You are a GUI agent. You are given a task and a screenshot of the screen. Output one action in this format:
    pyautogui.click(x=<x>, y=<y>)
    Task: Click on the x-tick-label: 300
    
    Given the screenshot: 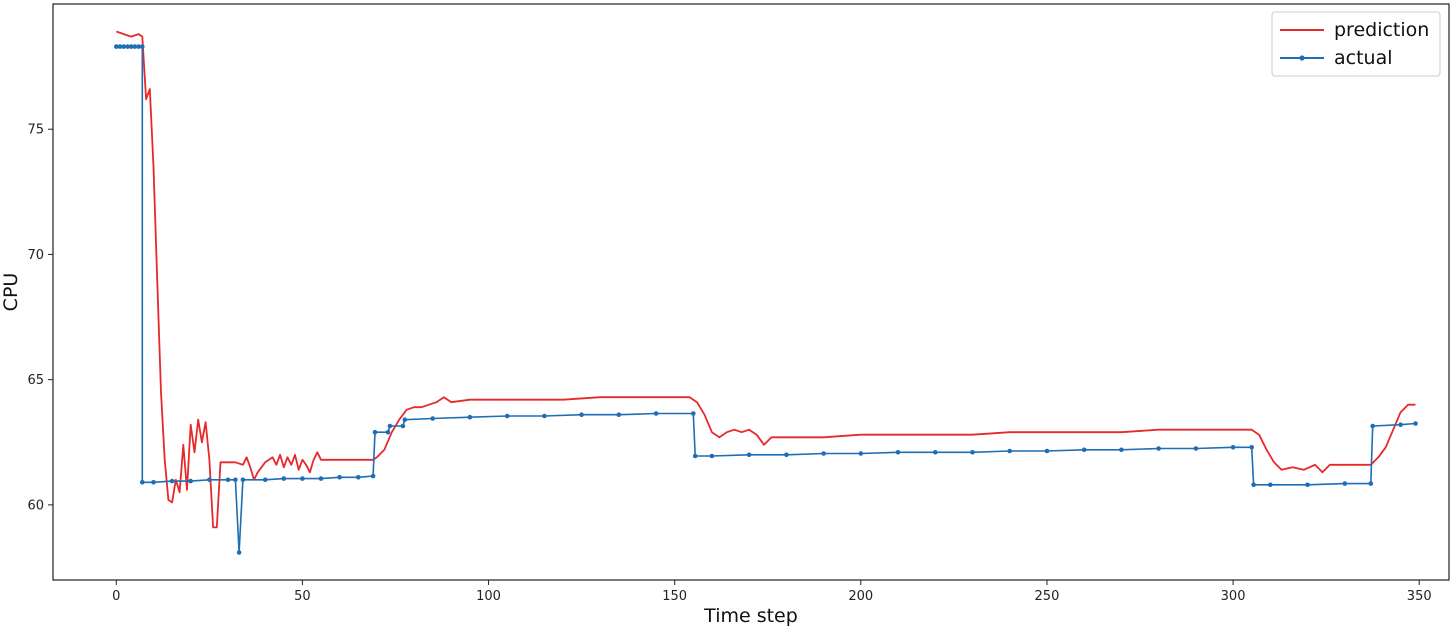 What is the action you would take?
    pyautogui.click(x=1233, y=596)
    